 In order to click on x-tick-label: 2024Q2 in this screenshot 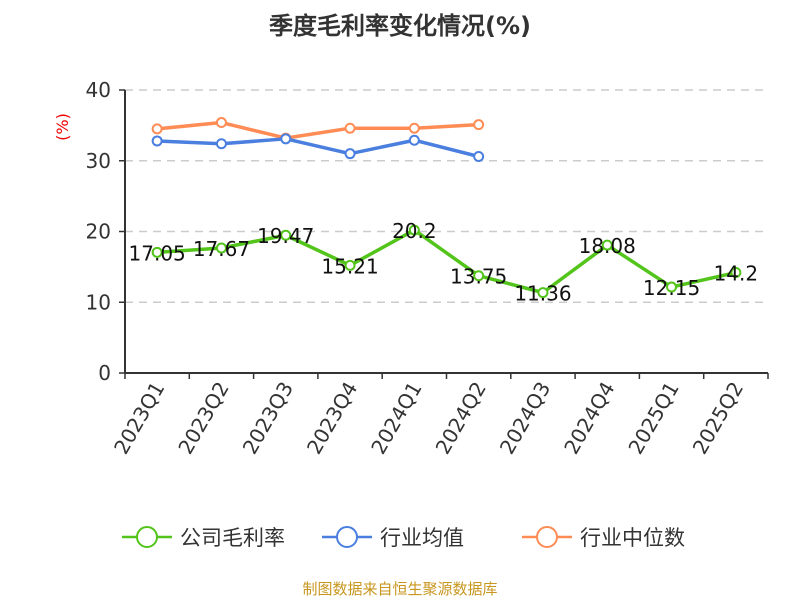, I will do `click(461, 418)`.